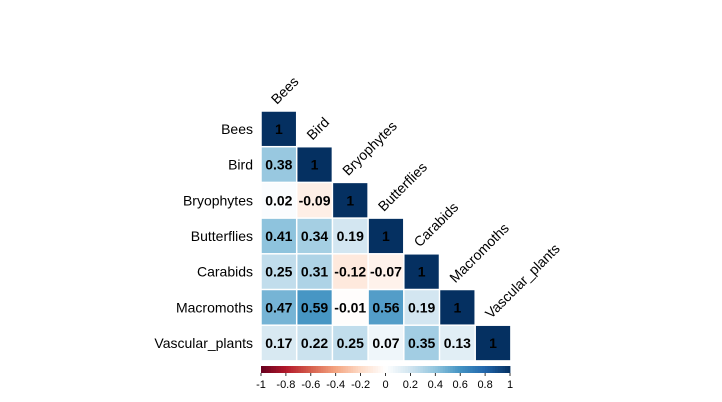  Describe the element at coordinates (278, 200) in the screenshot. I see `cell-bryophytes-bees` at that location.